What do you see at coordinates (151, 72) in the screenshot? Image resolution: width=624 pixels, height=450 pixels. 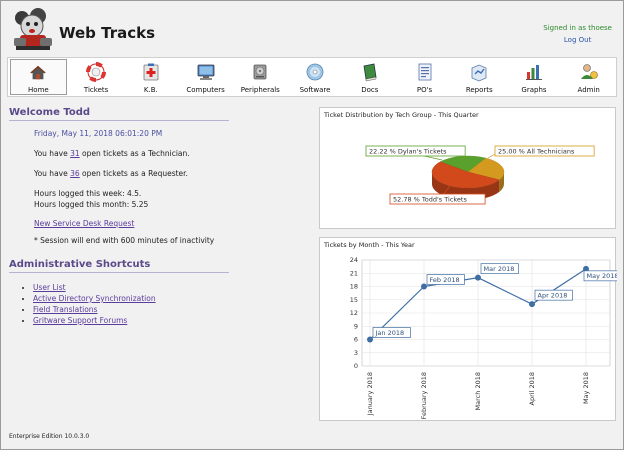 I see `first-aid-icon` at bounding box center [151, 72].